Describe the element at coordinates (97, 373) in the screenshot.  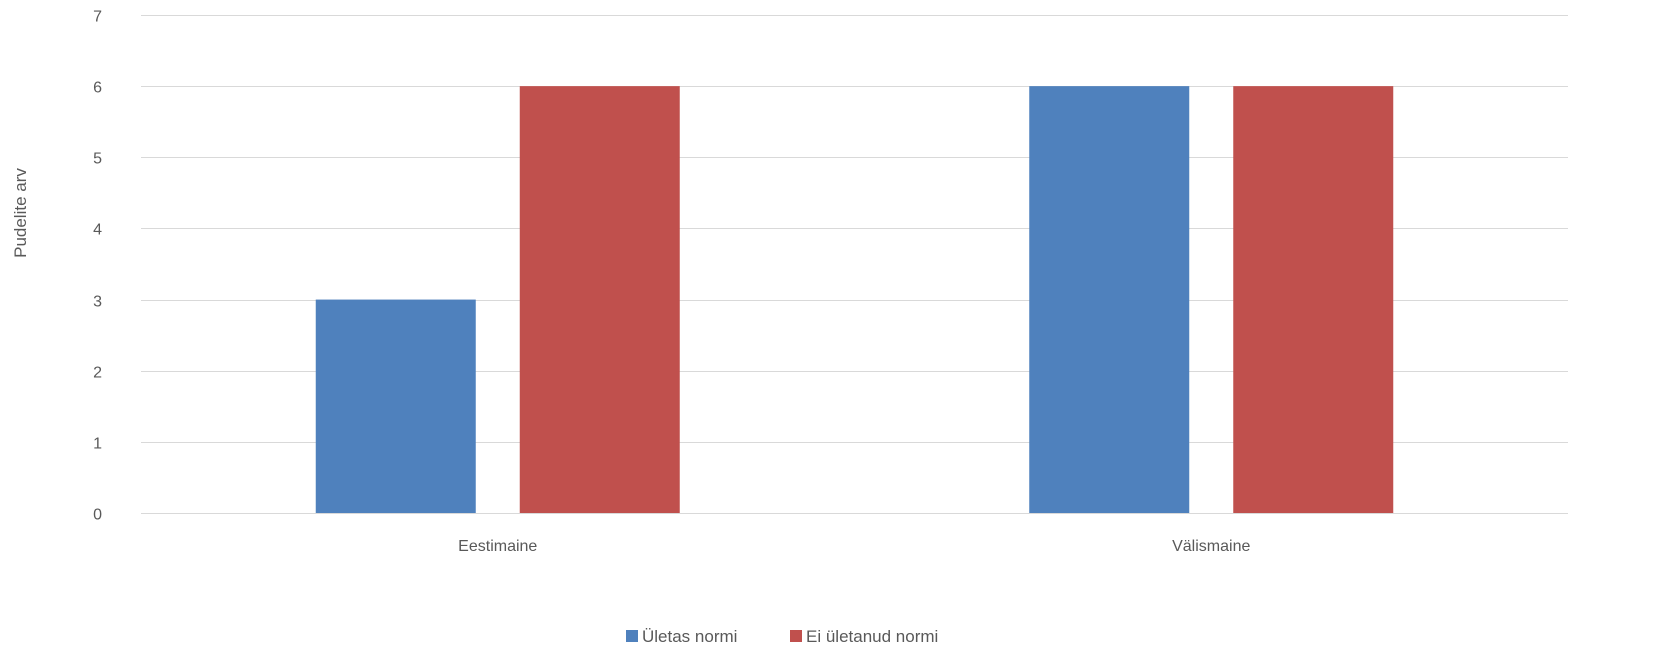
I see `y-tick-label: 2` at that location.